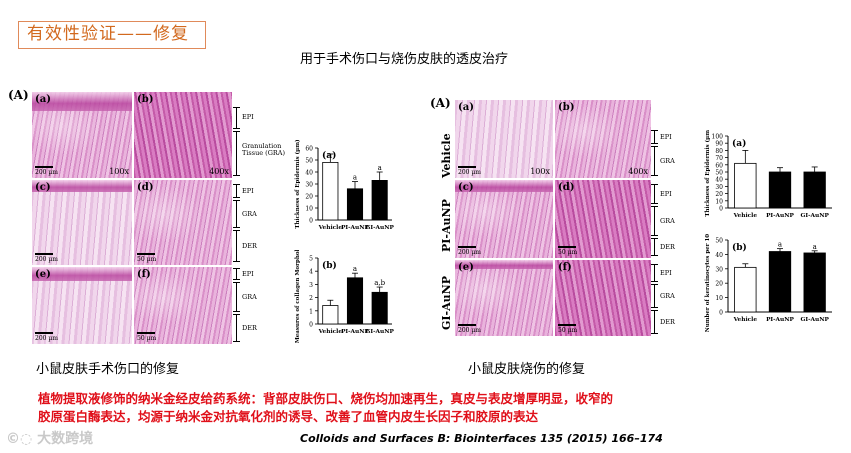  Describe the element at coordinates (82, 135) in the screenshot. I see `left-micrograph-a: (a) 200 µm 100x` at that location.